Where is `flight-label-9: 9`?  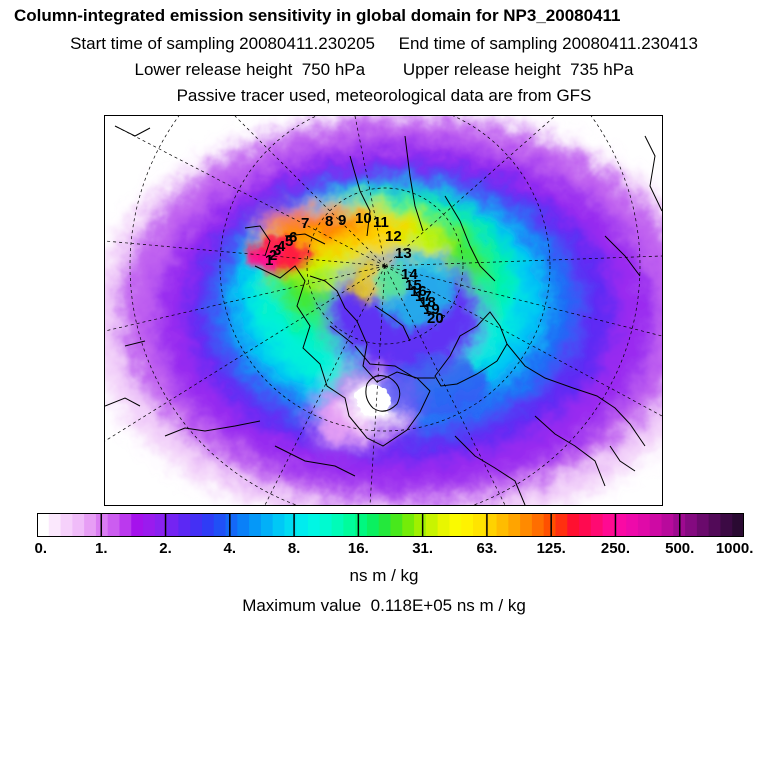
flight-label-9: 9 is located at coordinates (342, 220).